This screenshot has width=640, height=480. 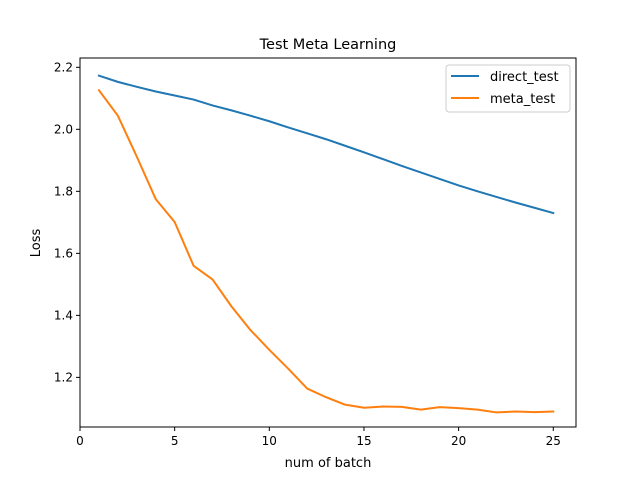 What do you see at coordinates (175, 441) in the screenshot?
I see `x-tick-label: 5` at bounding box center [175, 441].